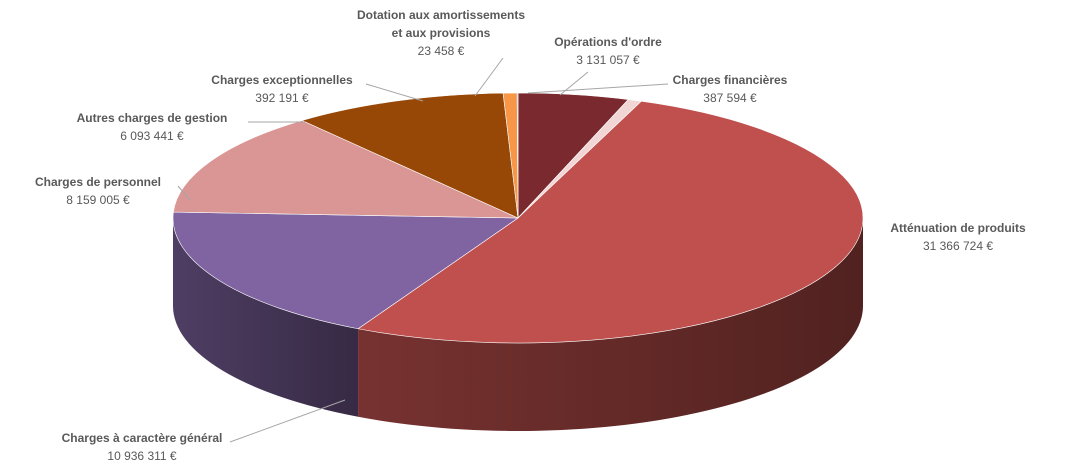  What do you see at coordinates (958, 246) in the screenshot?
I see `data-label-value-attenuation-de-produits: 31 366 724 €` at bounding box center [958, 246].